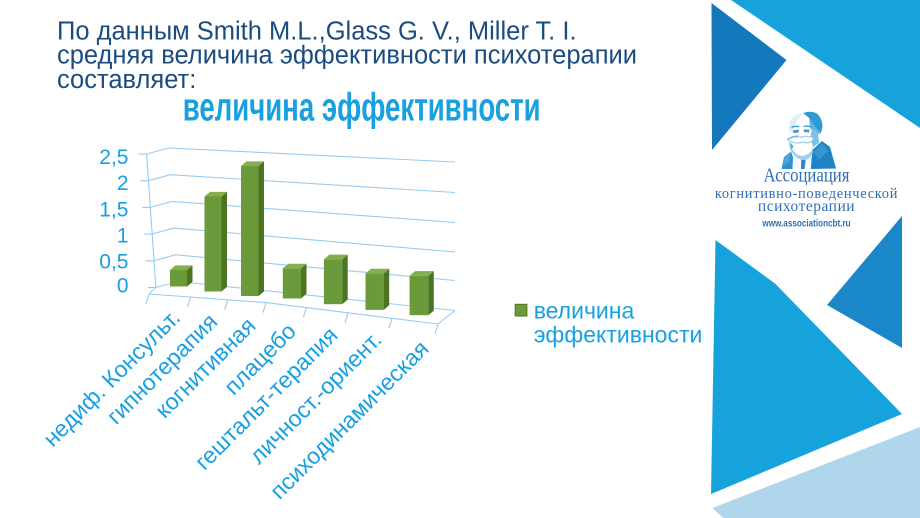 The image size is (920, 518). What do you see at coordinates (584, 310) in the screenshot?
I see `svg-text: величина` at bounding box center [584, 310].